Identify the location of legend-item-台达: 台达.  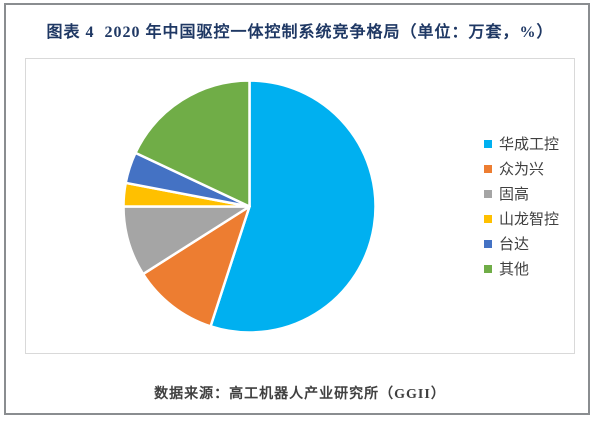
(521, 243).